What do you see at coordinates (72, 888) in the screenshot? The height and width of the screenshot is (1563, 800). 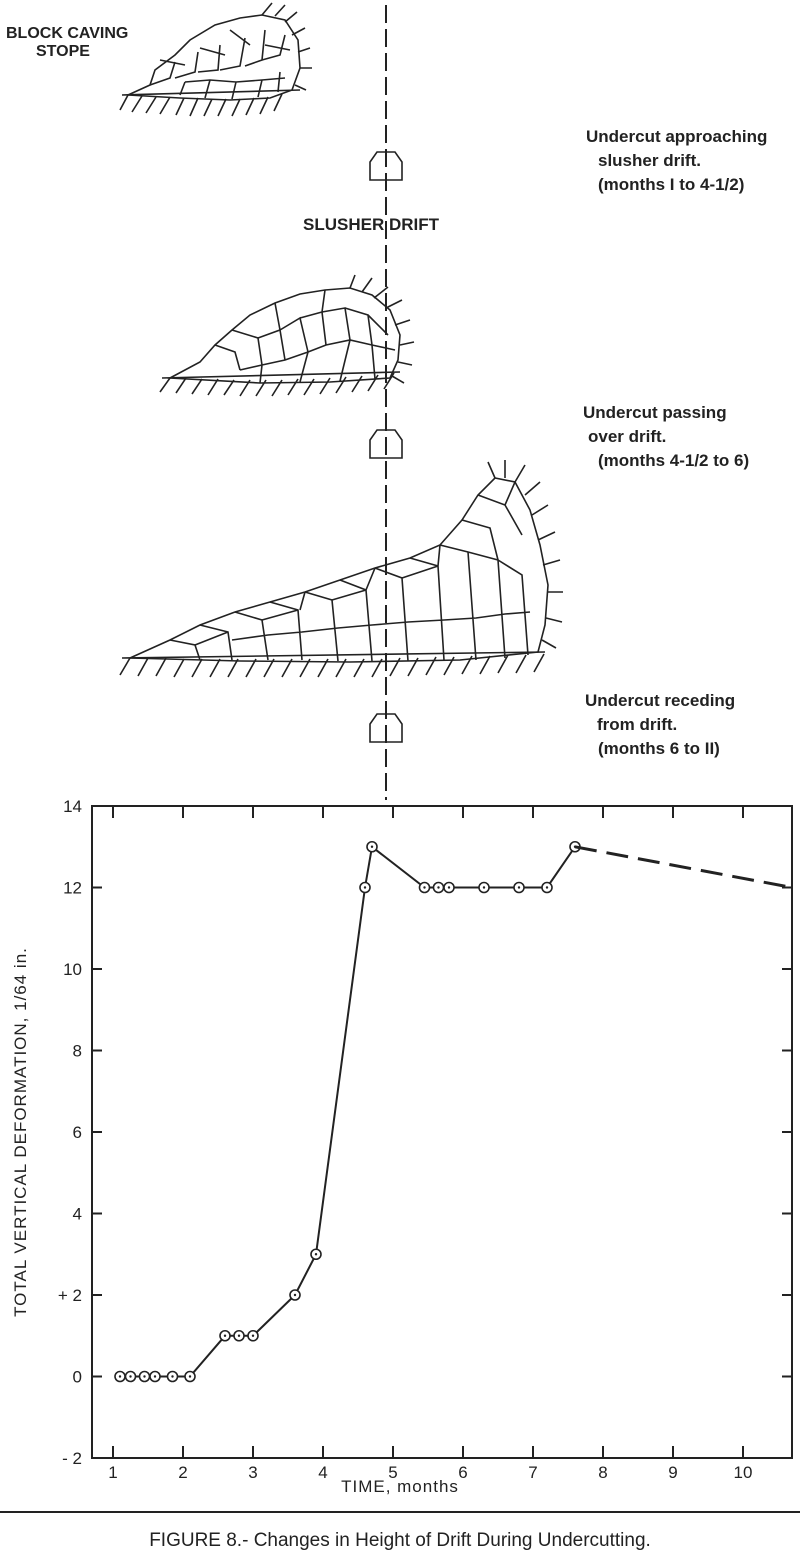 I see `y-tick-label: 12` at bounding box center [72, 888].